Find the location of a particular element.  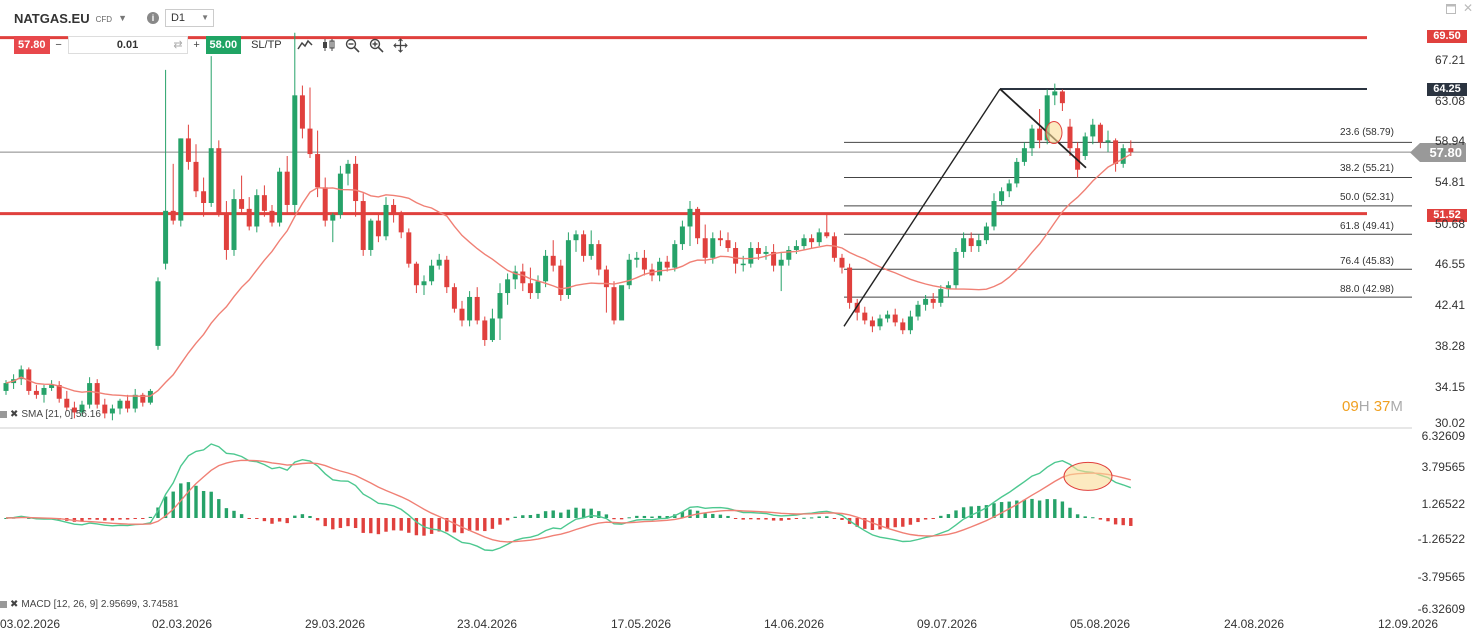

x-tick: 14.06.2026 is located at coordinates (794, 624).